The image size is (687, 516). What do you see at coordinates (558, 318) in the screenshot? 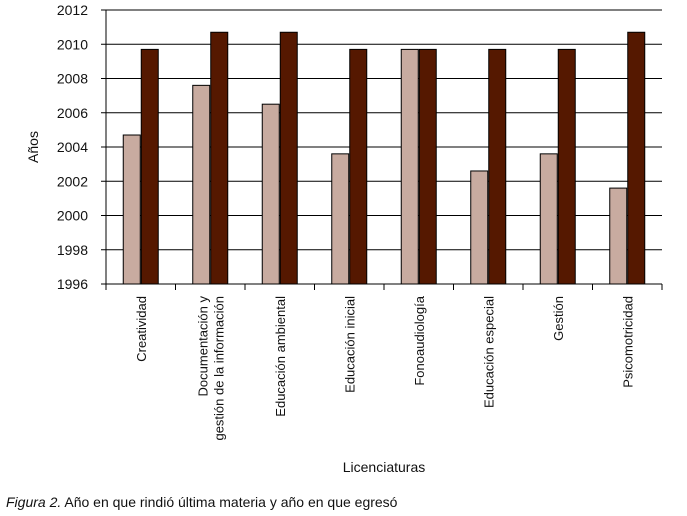
I see `category-label: Gestión` at bounding box center [558, 318].